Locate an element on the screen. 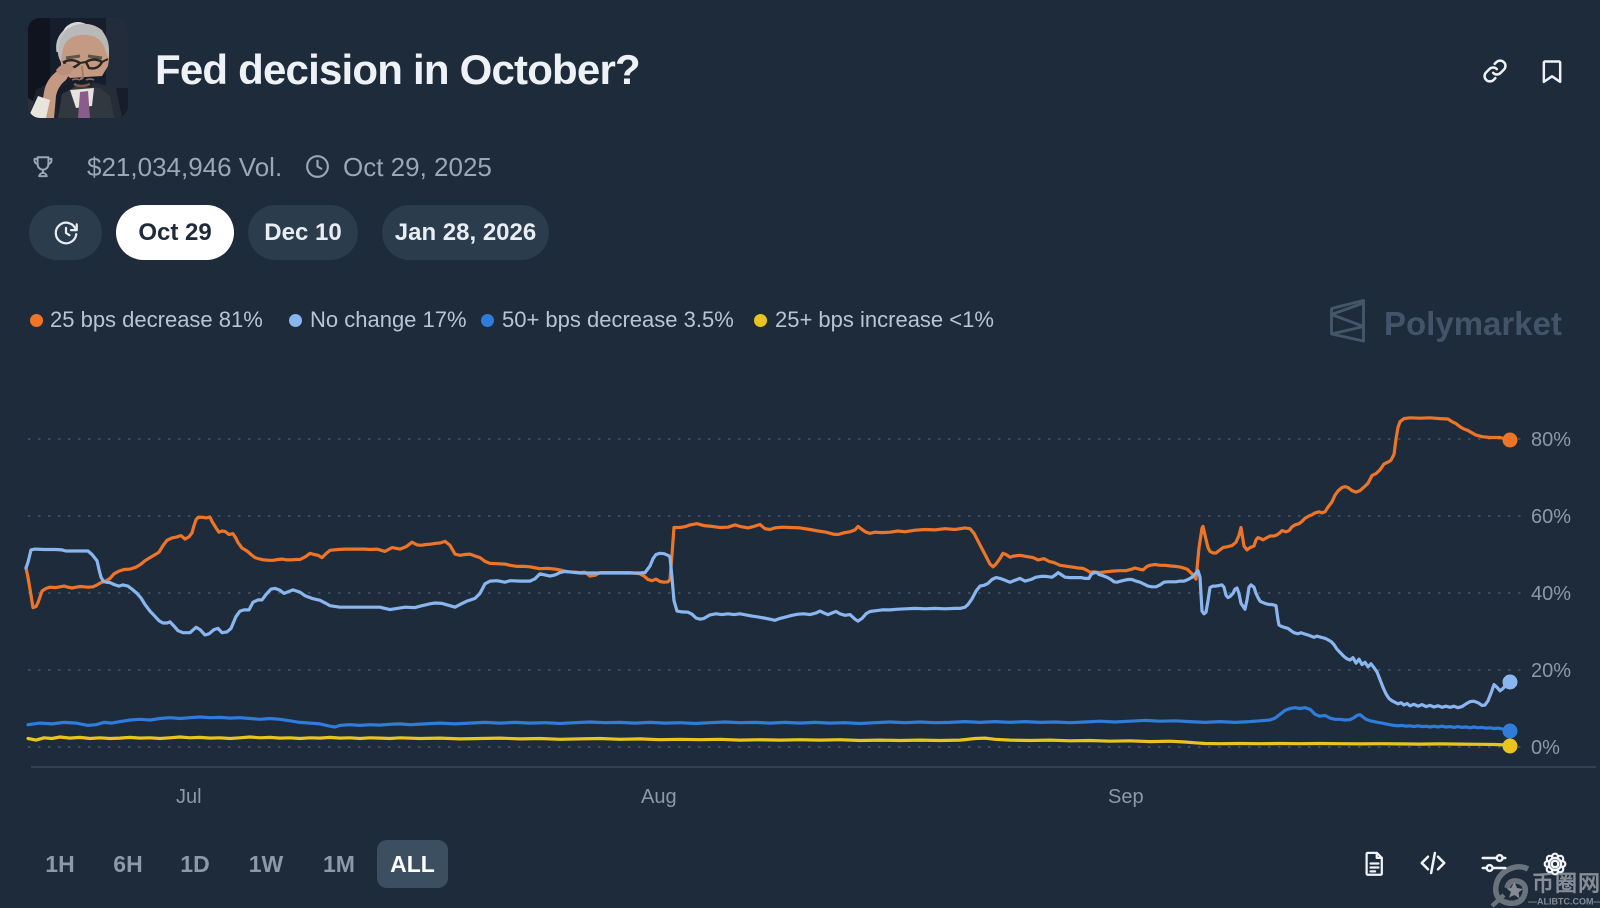  svg-text: —ALIBTC.COM— is located at coordinates (1564, 902).